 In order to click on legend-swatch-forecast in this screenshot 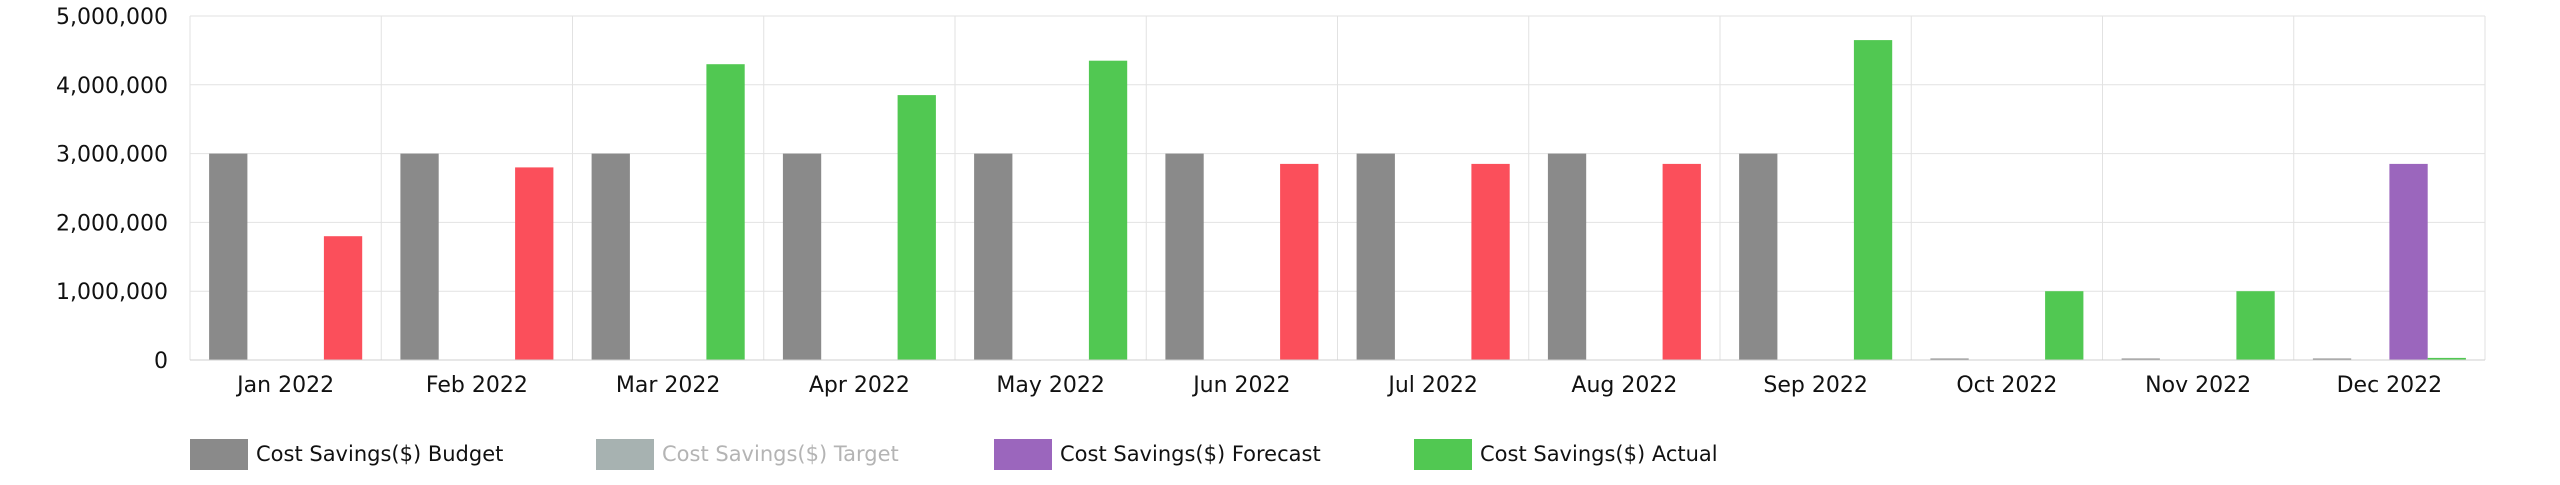, I will do `click(1023, 454)`.